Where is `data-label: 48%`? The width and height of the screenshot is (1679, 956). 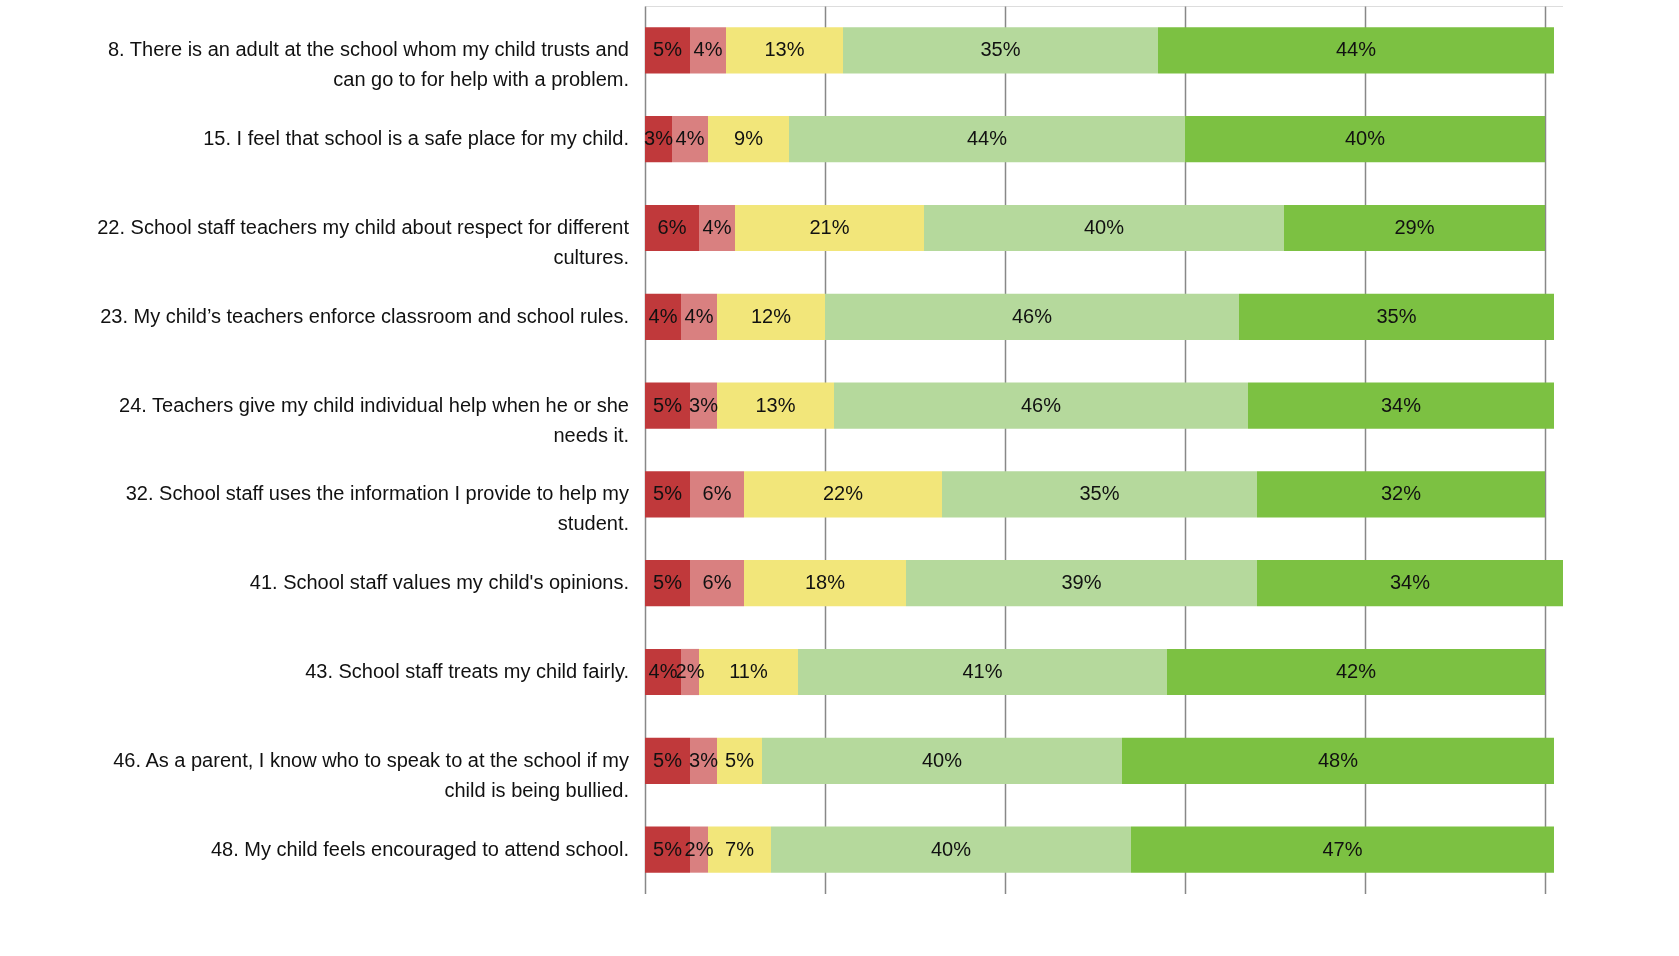 data-label: 48% is located at coordinates (1338, 759).